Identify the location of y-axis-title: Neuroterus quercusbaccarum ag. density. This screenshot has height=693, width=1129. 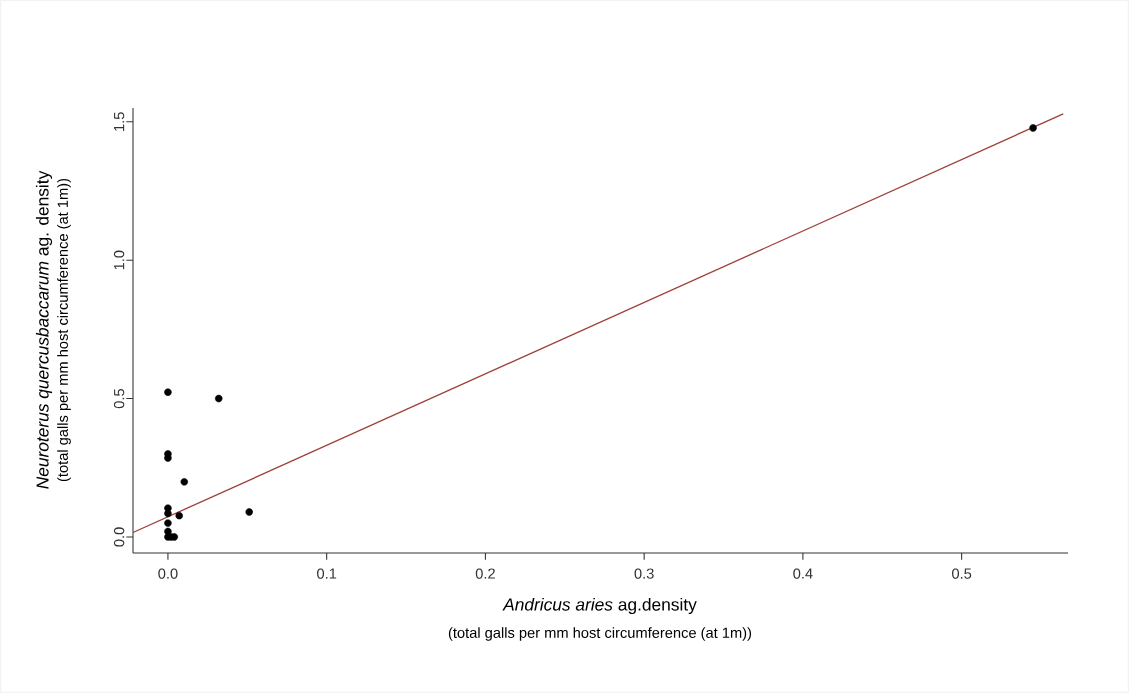
(44, 329).